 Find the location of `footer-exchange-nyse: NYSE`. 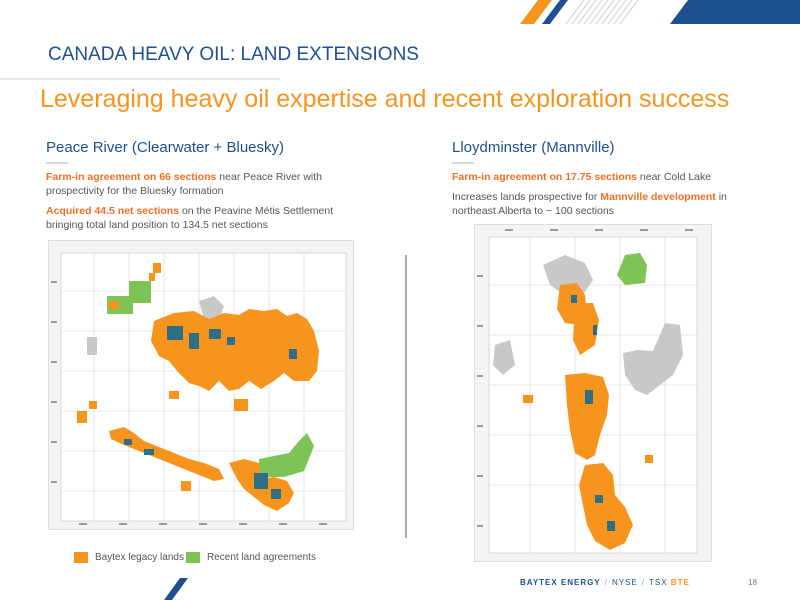

footer-exchange-nyse: NYSE is located at coordinates (624, 582).